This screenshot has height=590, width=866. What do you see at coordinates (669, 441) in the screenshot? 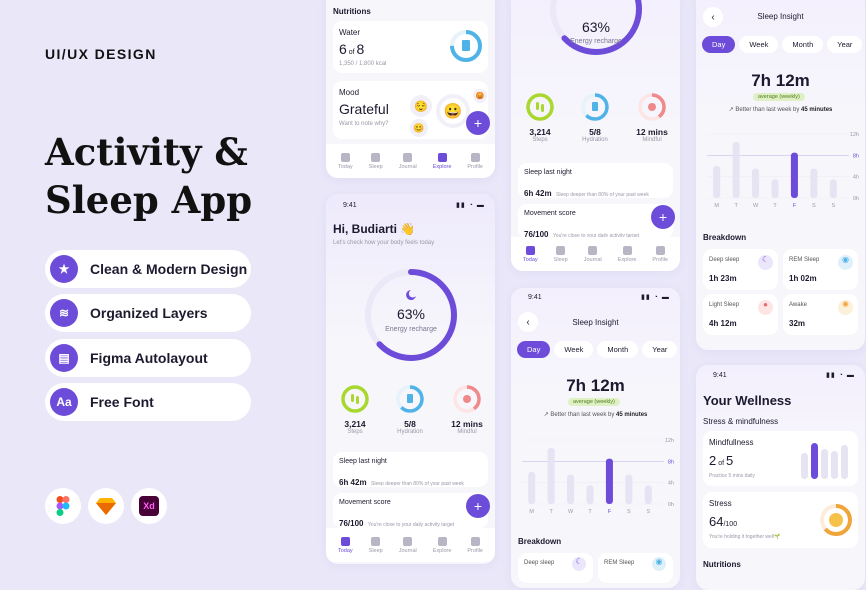
I see `y-tick-label: 12h` at bounding box center [669, 441].